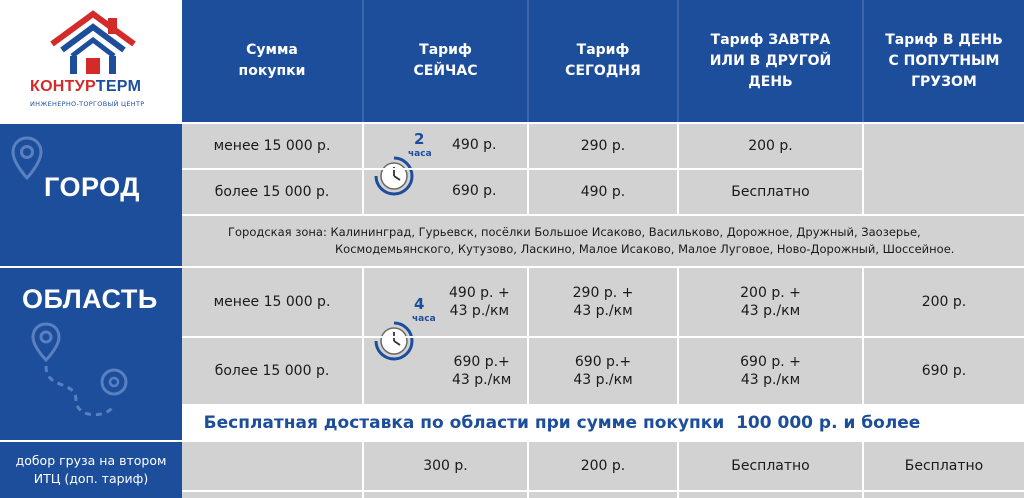  Describe the element at coordinates (272, 192) in the screenshot. I see `city-row2-sum: более 15 000 р.` at that location.